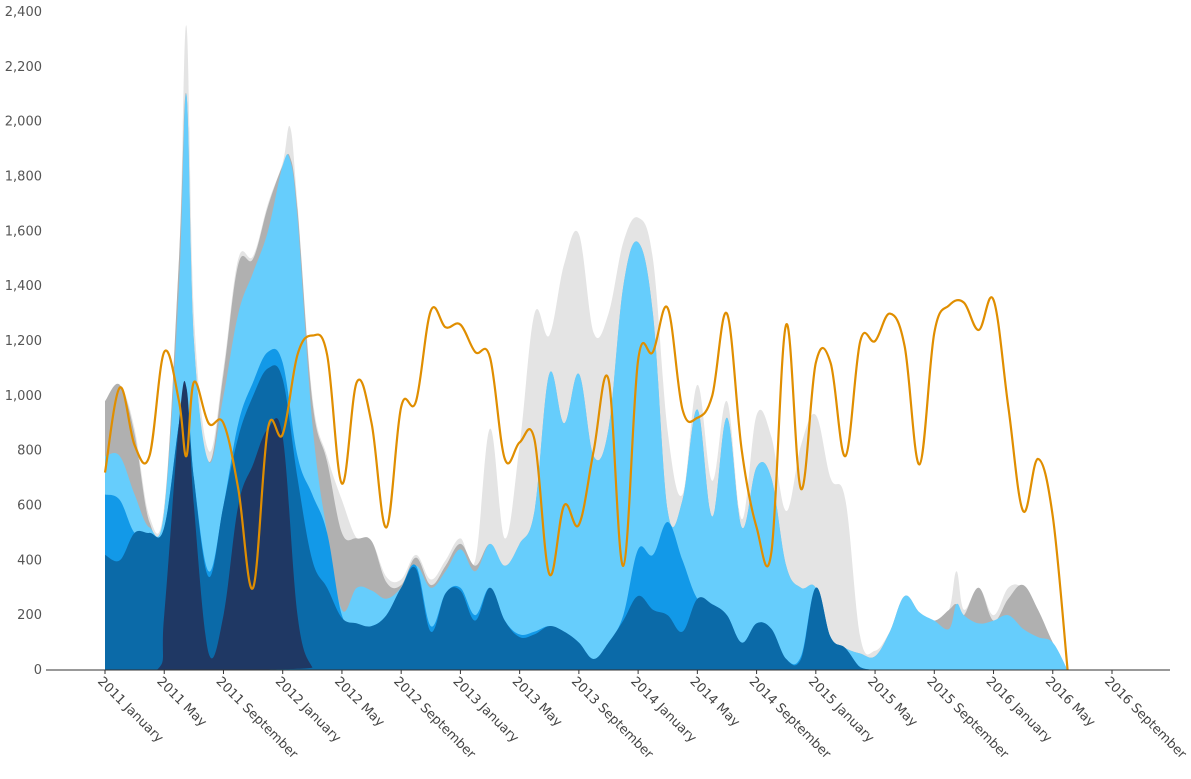 This screenshot has height=779, width=1191. What do you see at coordinates (23, 122) in the screenshot?
I see `y-tick-label: 2,000` at bounding box center [23, 122].